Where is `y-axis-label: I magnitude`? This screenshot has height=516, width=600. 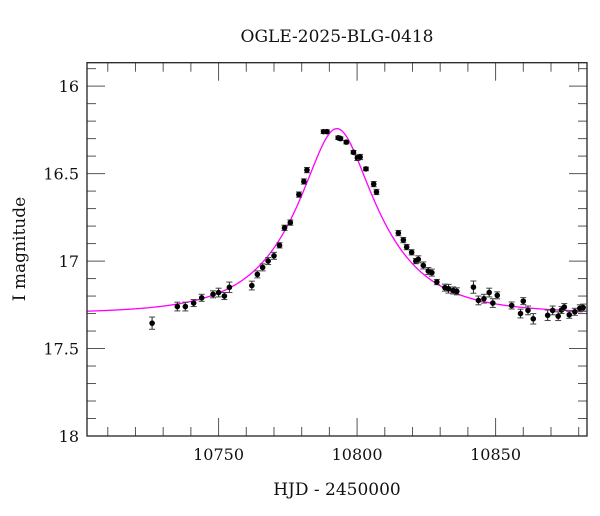 y-axis-label: I magnitude is located at coordinates (20, 249).